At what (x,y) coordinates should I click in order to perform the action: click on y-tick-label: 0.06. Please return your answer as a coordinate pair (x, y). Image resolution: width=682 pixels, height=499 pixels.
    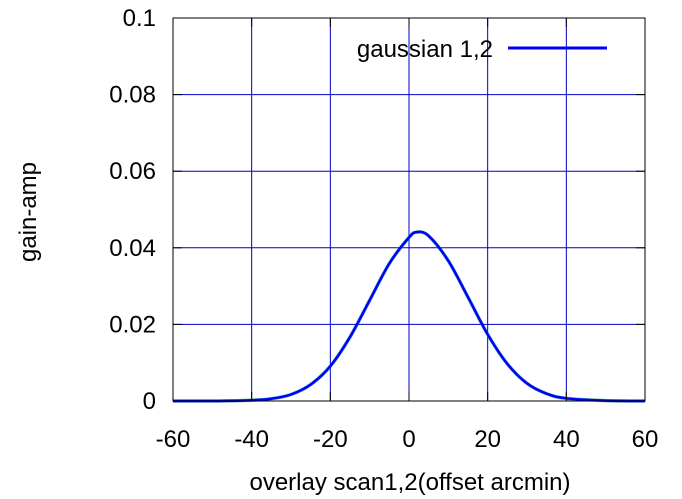
    Looking at the image, I should click on (132, 171).